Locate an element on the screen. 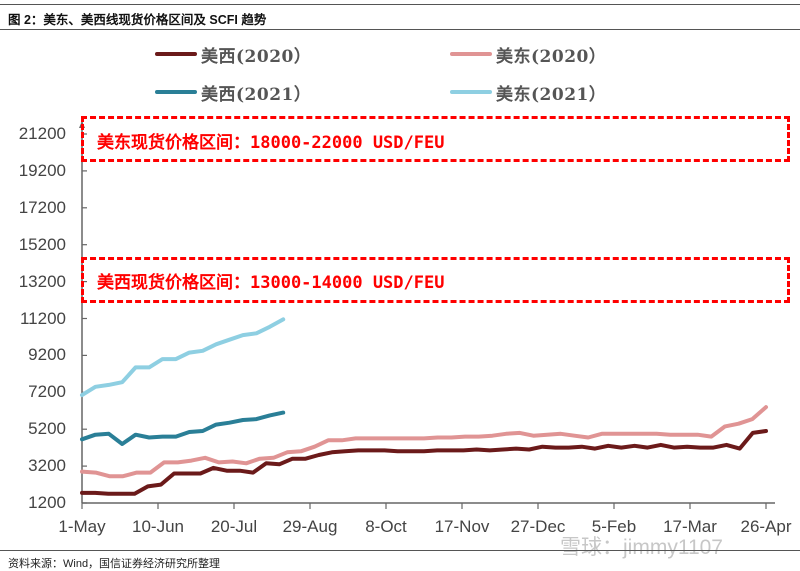 This screenshot has height=571, width=800. x-tick-label: 20-Jul is located at coordinates (234, 526).